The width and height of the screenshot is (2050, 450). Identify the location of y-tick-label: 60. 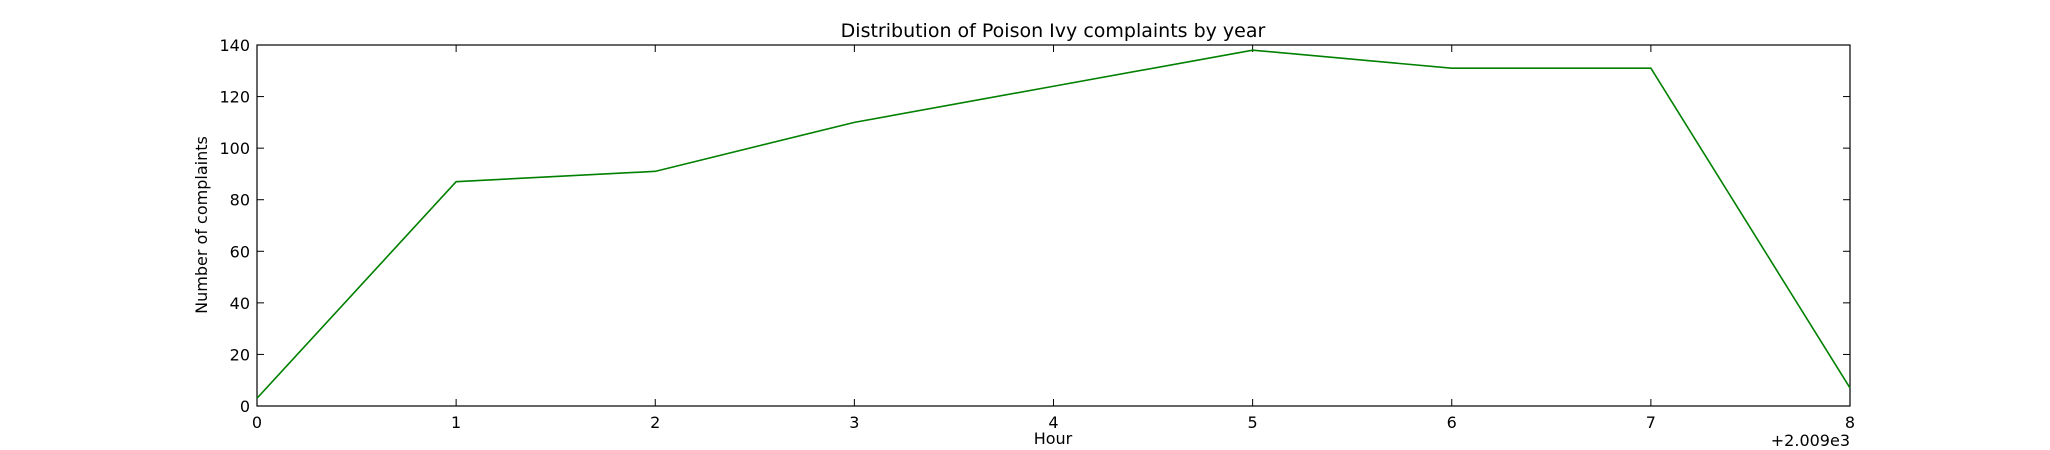
(240, 251).